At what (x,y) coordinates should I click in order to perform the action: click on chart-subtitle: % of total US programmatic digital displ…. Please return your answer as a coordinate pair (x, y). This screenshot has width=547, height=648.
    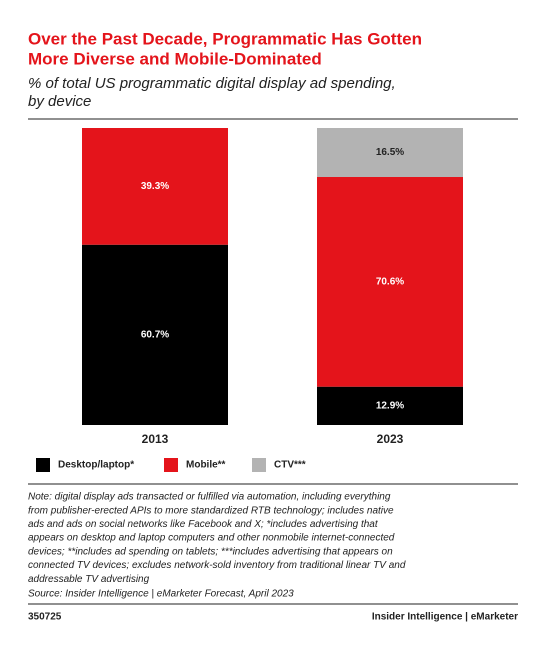
    Looking at the image, I should click on (212, 83).